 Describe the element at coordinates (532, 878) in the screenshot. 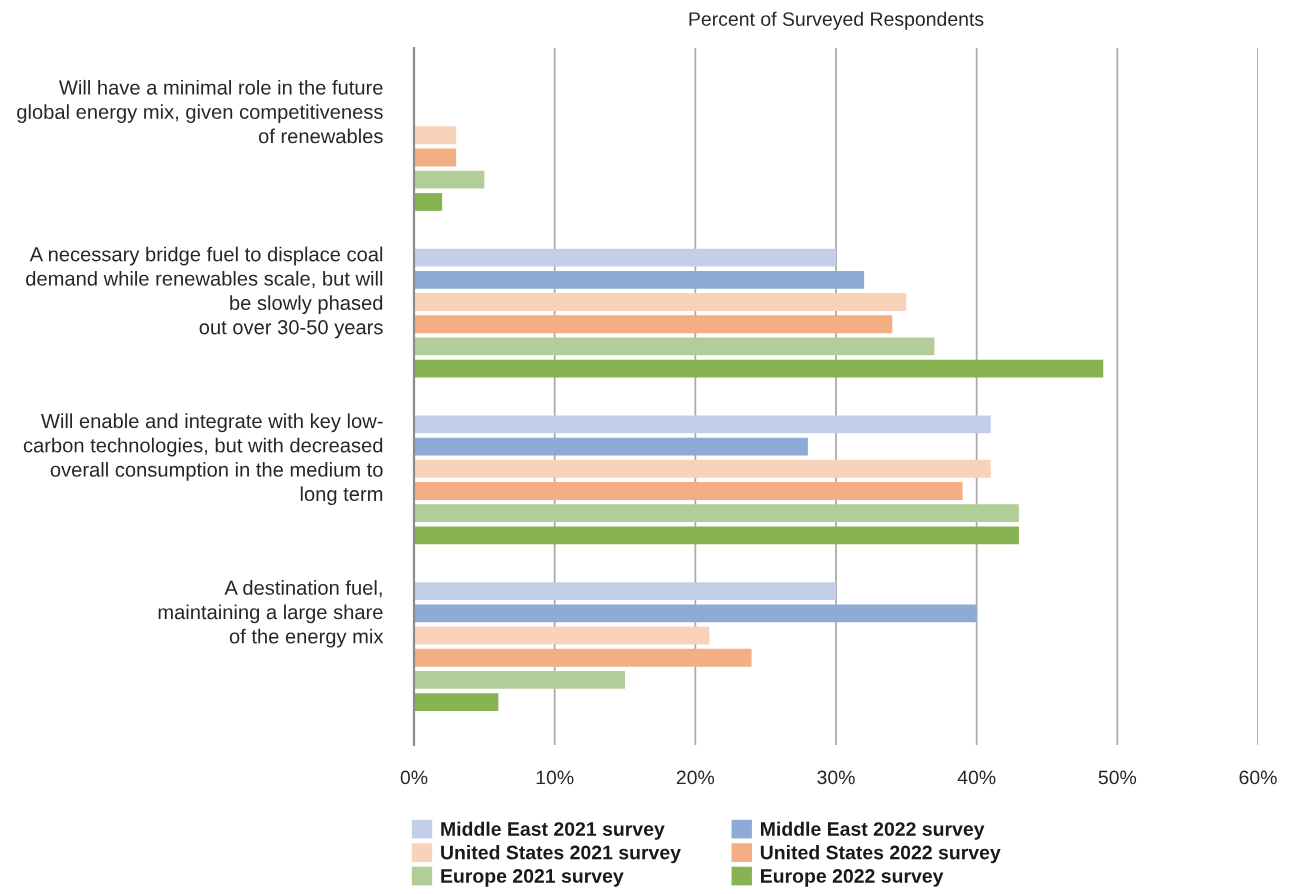

I see `legend-label: Europe 2021 survey` at that location.